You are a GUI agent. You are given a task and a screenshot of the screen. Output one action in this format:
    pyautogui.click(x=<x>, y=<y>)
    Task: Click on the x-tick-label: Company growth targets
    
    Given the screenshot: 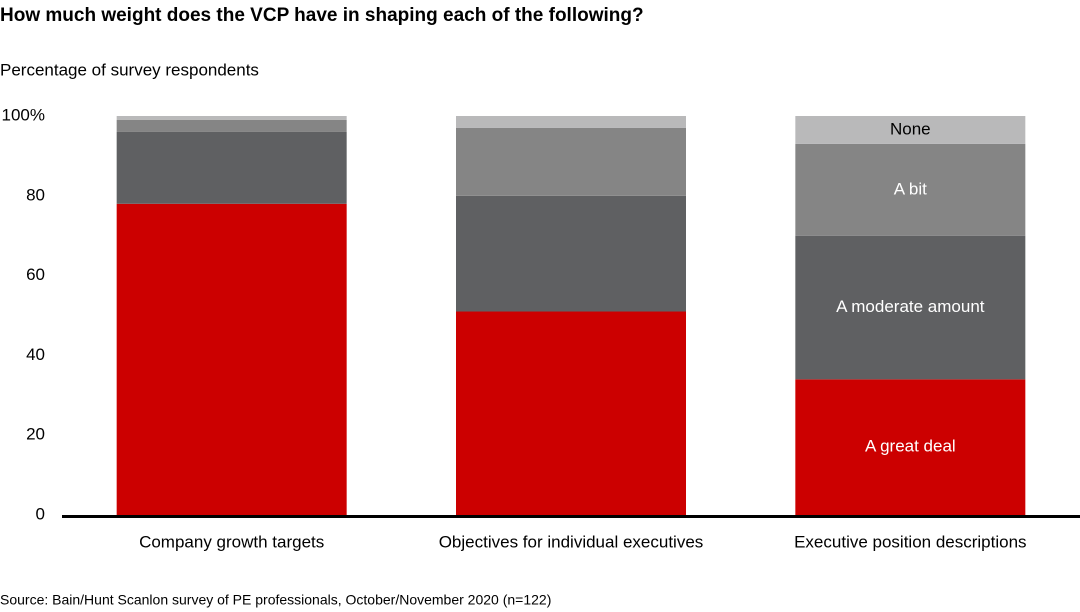 What is the action you would take?
    pyautogui.click(x=231, y=541)
    